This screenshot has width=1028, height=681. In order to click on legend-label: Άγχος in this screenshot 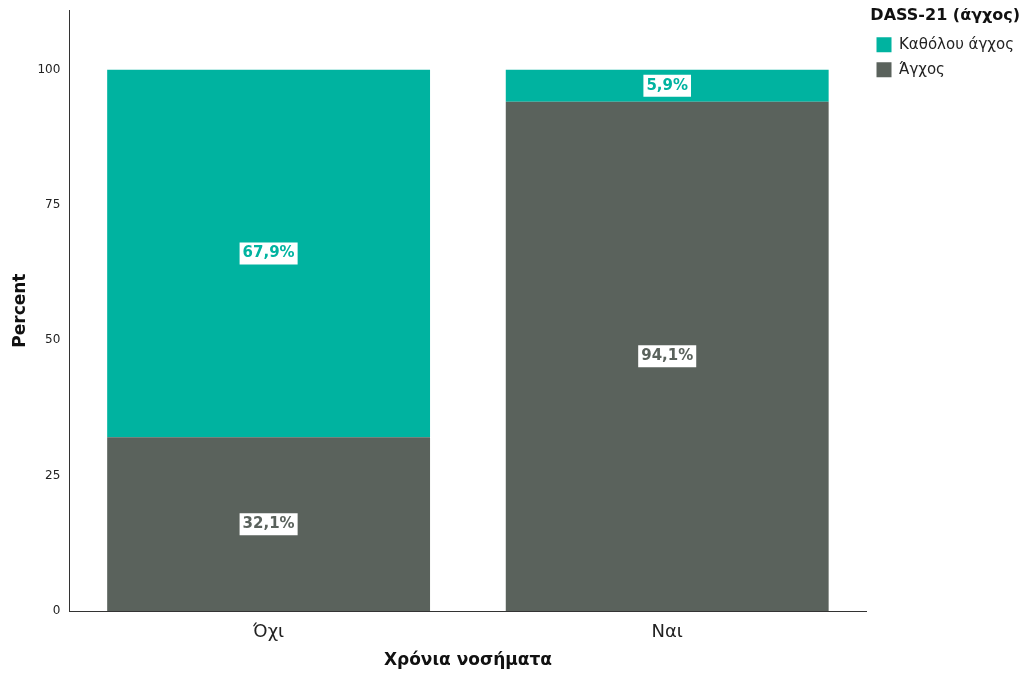, I will do `click(922, 68)`.